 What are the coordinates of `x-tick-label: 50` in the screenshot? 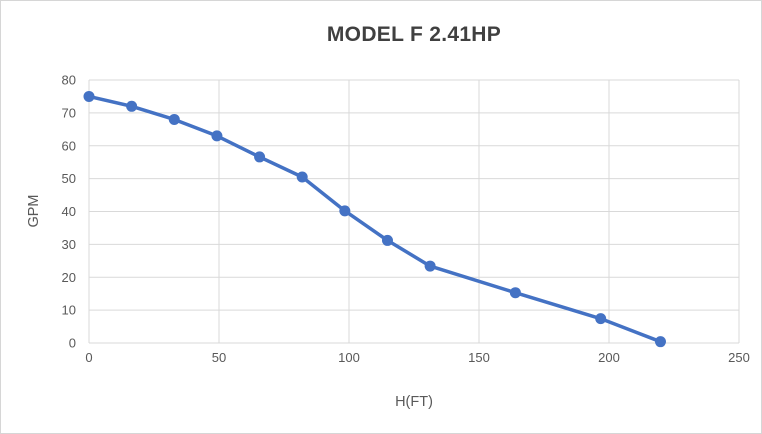 It's located at (219, 357).